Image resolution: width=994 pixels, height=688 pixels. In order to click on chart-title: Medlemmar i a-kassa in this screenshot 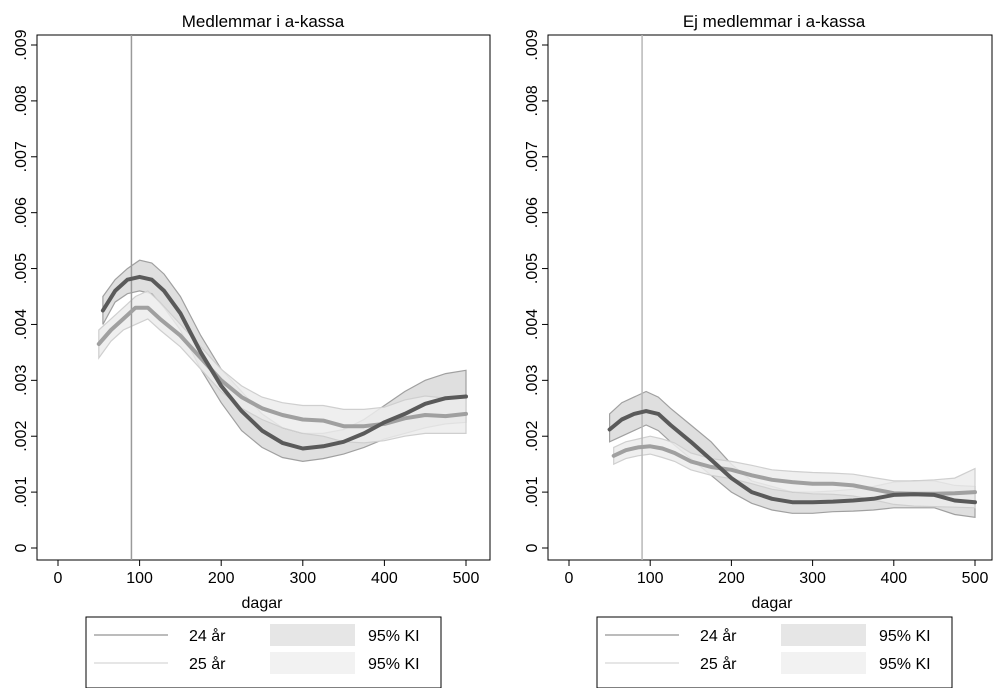, I will do `click(263, 21)`.